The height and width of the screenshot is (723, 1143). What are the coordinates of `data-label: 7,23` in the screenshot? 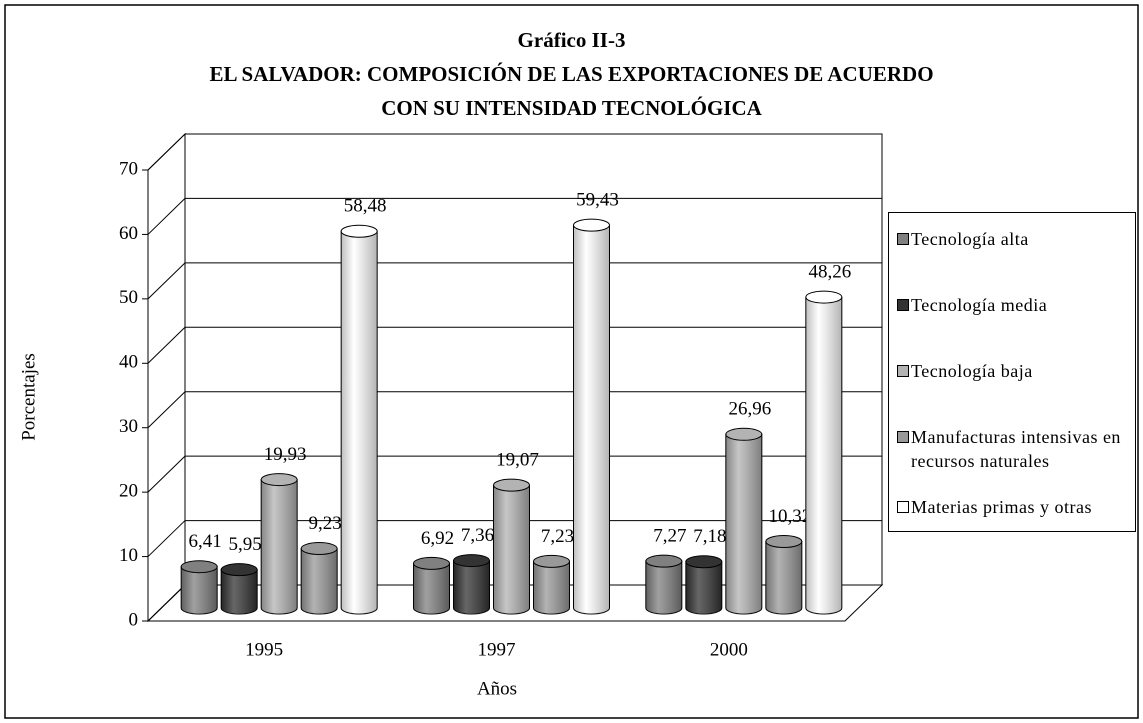 It's located at (557, 536).